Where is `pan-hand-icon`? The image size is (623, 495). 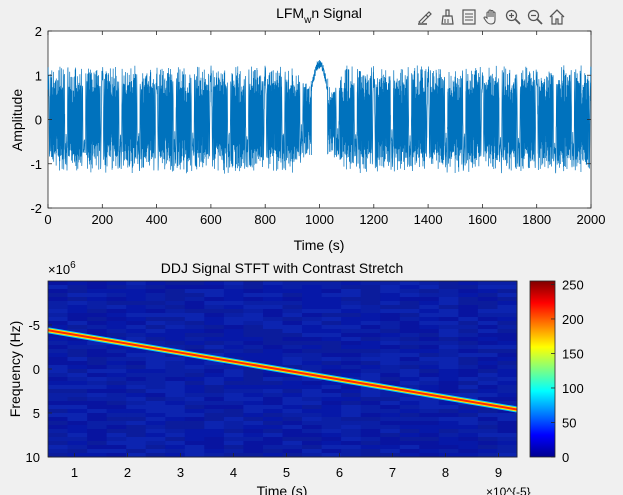 pan-hand-icon is located at coordinates (490, 17).